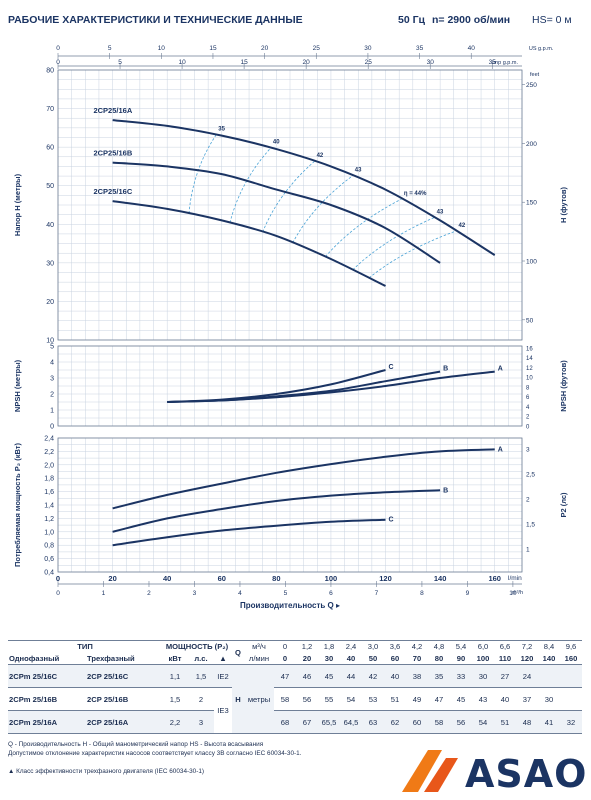 The image size is (591, 800). I want to click on logo-text: ASAO, so click(526, 774).